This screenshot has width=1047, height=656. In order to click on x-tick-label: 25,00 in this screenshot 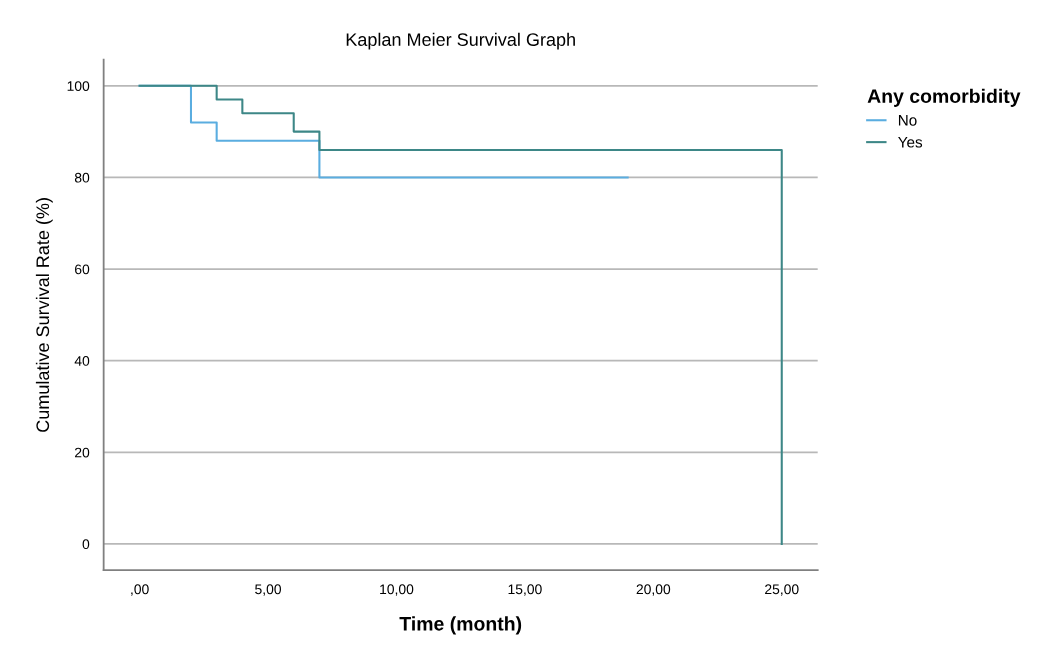, I will do `click(782, 590)`.